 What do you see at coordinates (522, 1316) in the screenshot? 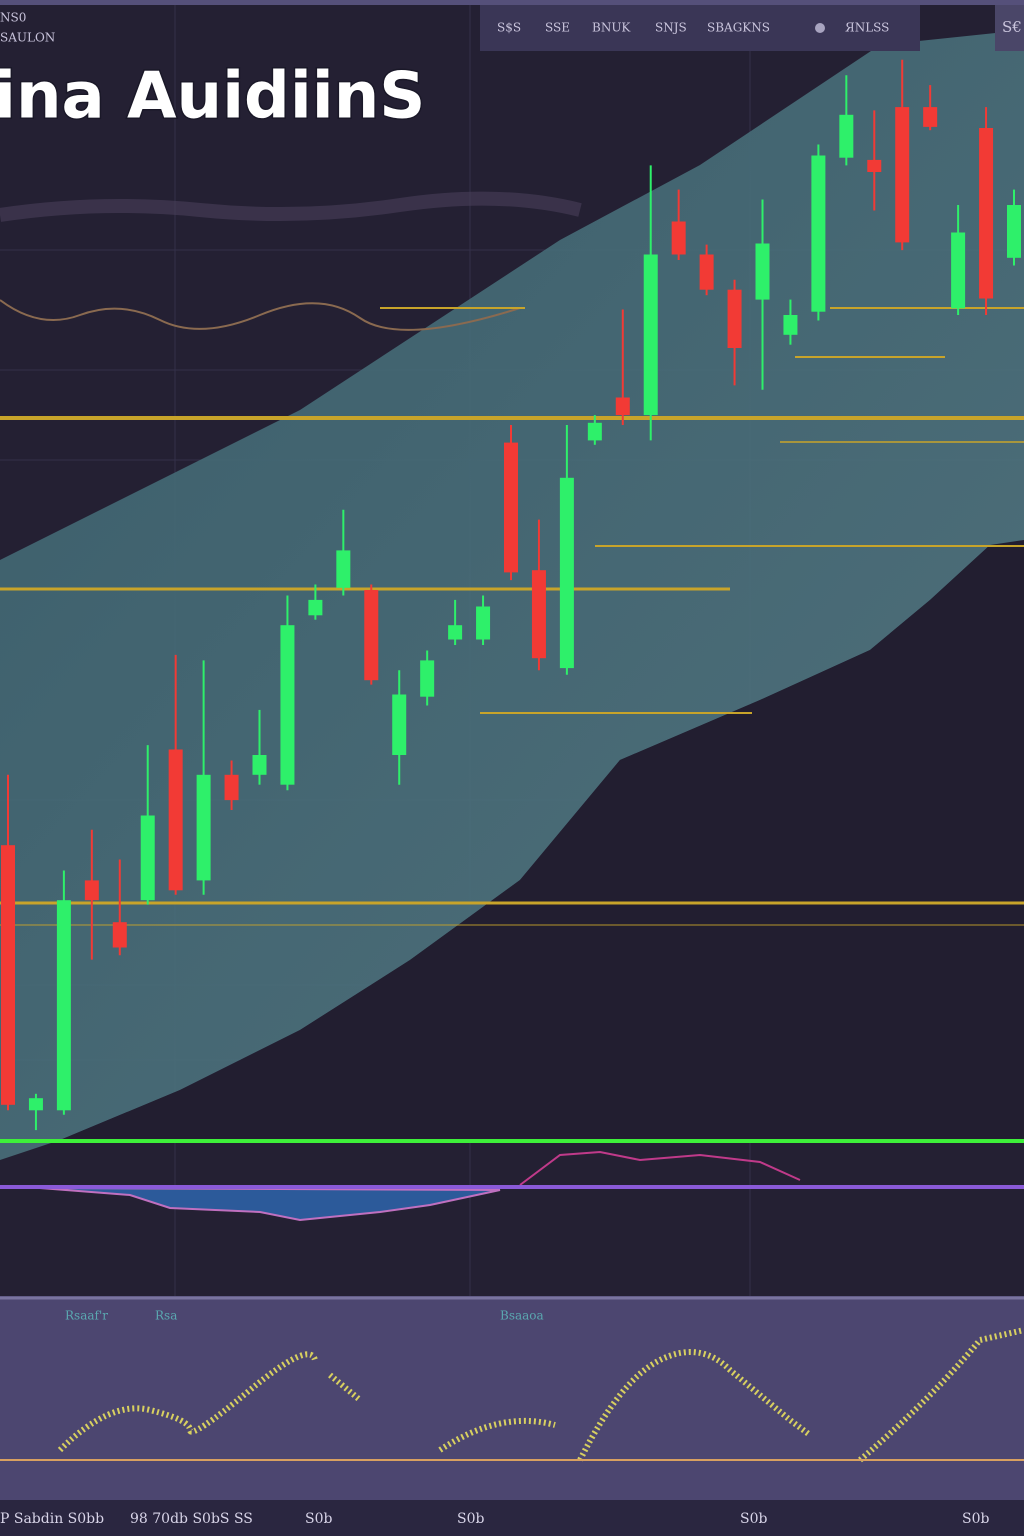
I see `panel-label: Bsaaoa` at bounding box center [522, 1316].